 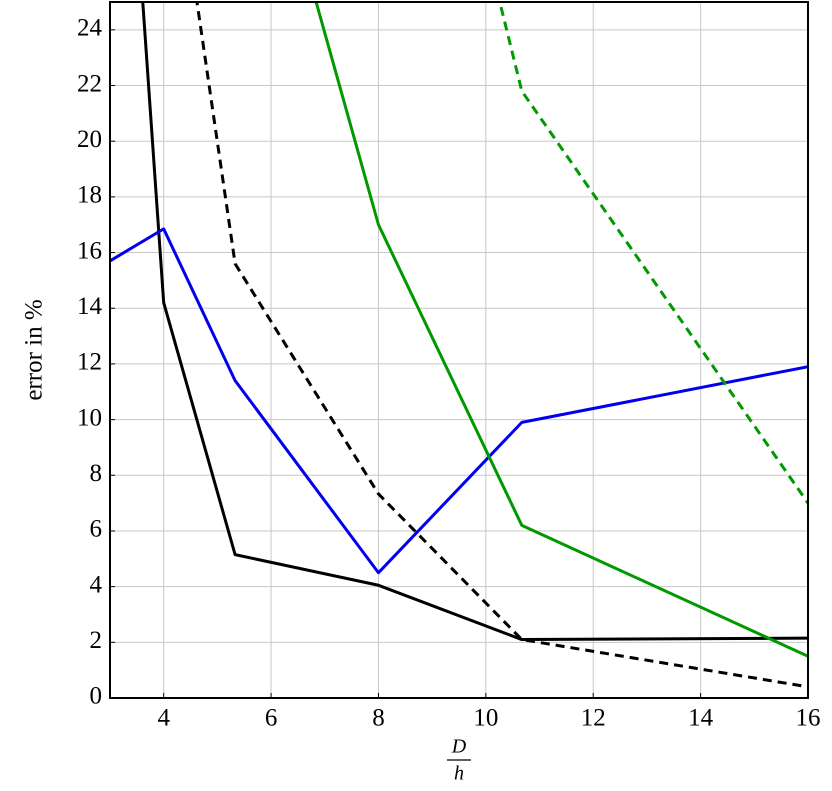 What do you see at coordinates (89, 139) in the screenshot?
I see `y-tick-label: 20` at bounding box center [89, 139].